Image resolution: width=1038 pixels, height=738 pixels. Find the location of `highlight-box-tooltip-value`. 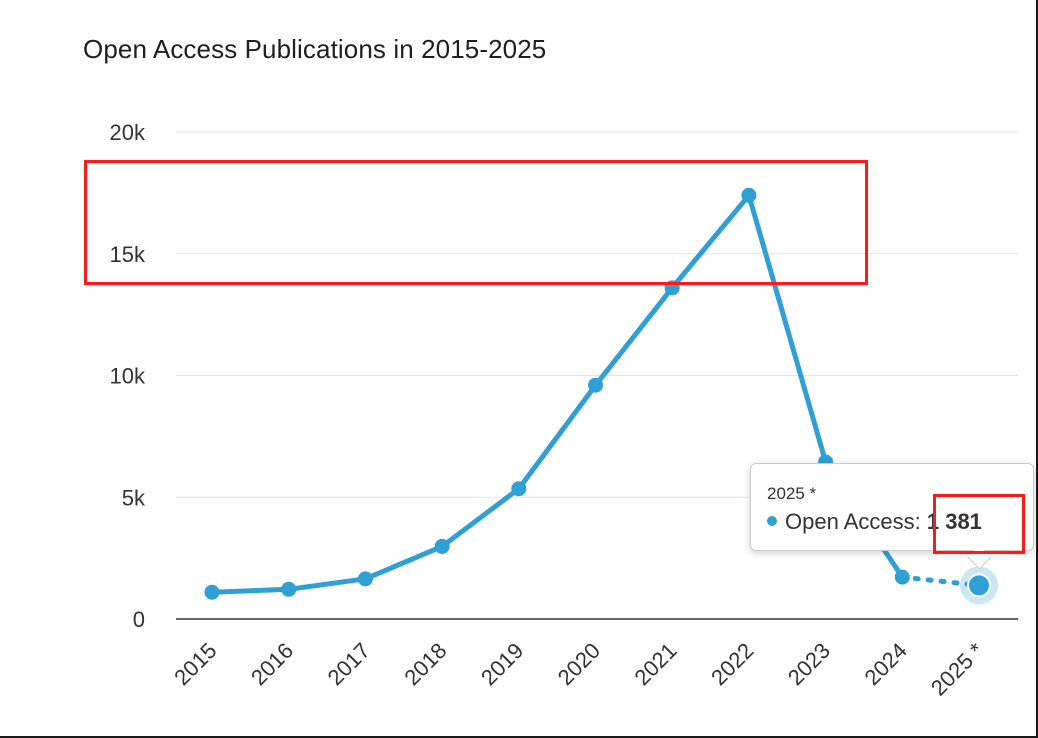

highlight-box-tooltip-value is located at coordinates (979, 524).